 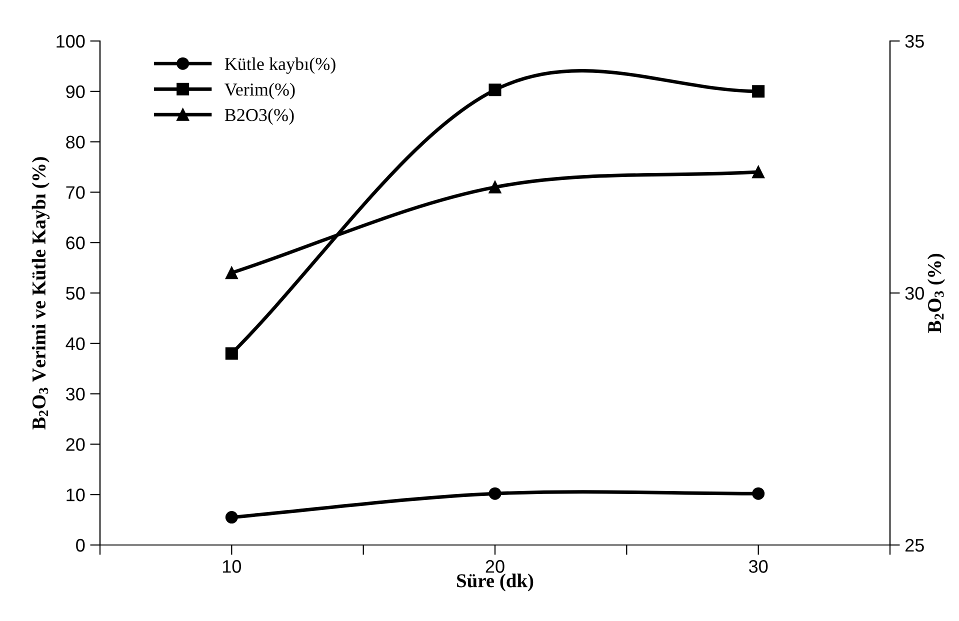 What do you see at coordinates (914, 41) in the screenshot?
I see `y2-tick-label: 35` at bounding box center [914, 41].